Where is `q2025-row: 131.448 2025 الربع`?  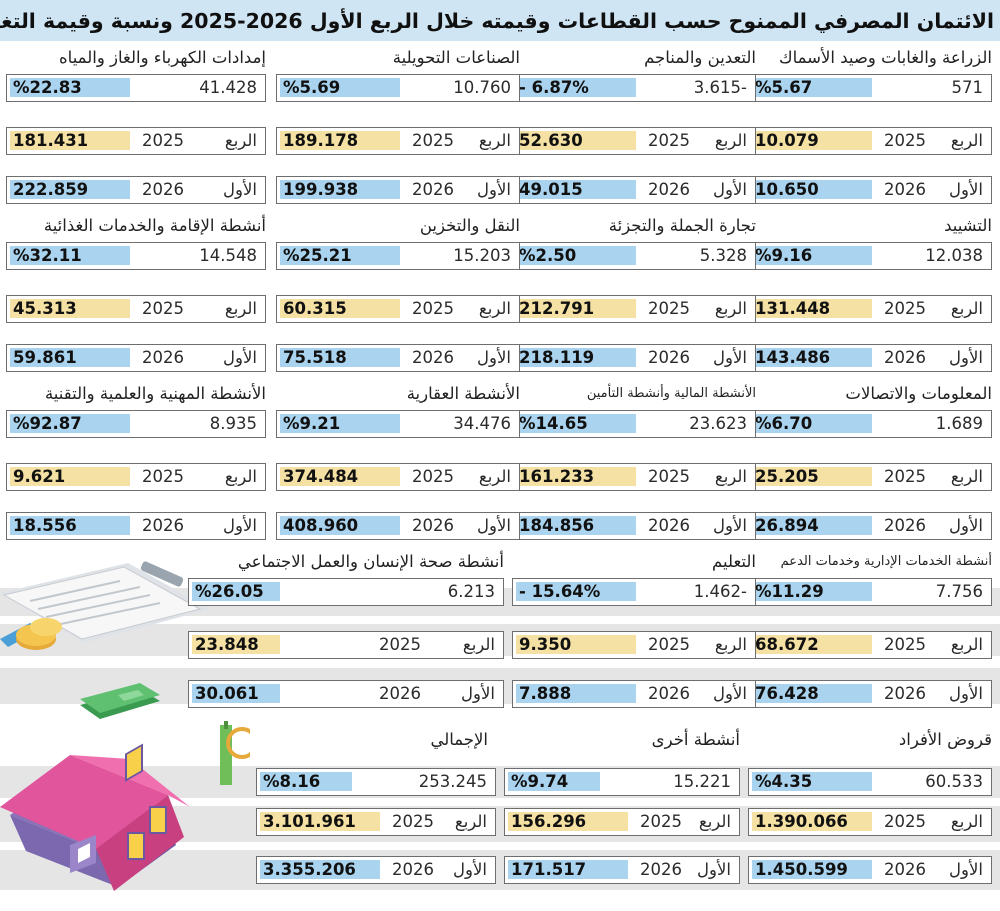
q2025-row: 131.448 2025 الربع is located at coordinates (870, 309).